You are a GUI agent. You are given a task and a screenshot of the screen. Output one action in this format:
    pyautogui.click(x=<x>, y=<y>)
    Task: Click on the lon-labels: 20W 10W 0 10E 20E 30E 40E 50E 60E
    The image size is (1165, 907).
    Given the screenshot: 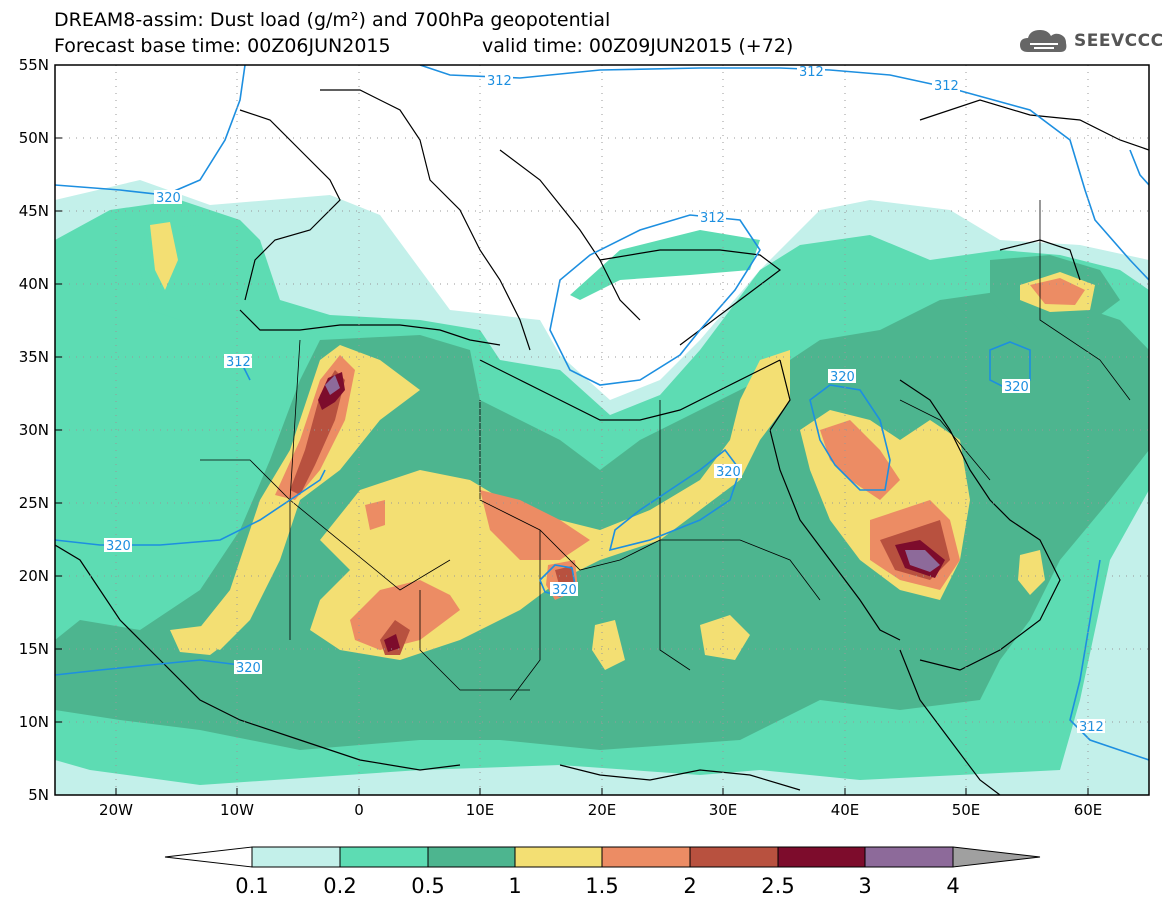 What is the action you would take?
    pyautogui.click(x=600, y=810)
    